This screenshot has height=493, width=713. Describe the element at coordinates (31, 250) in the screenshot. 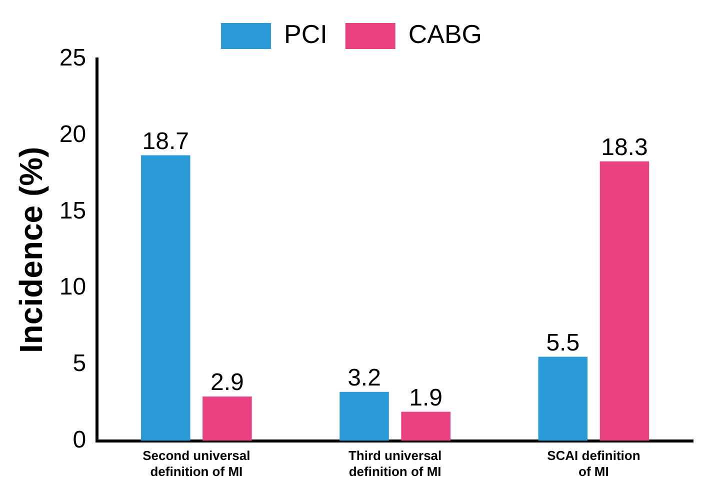

I see `y-axis-title: Incidence (%)` at that location.